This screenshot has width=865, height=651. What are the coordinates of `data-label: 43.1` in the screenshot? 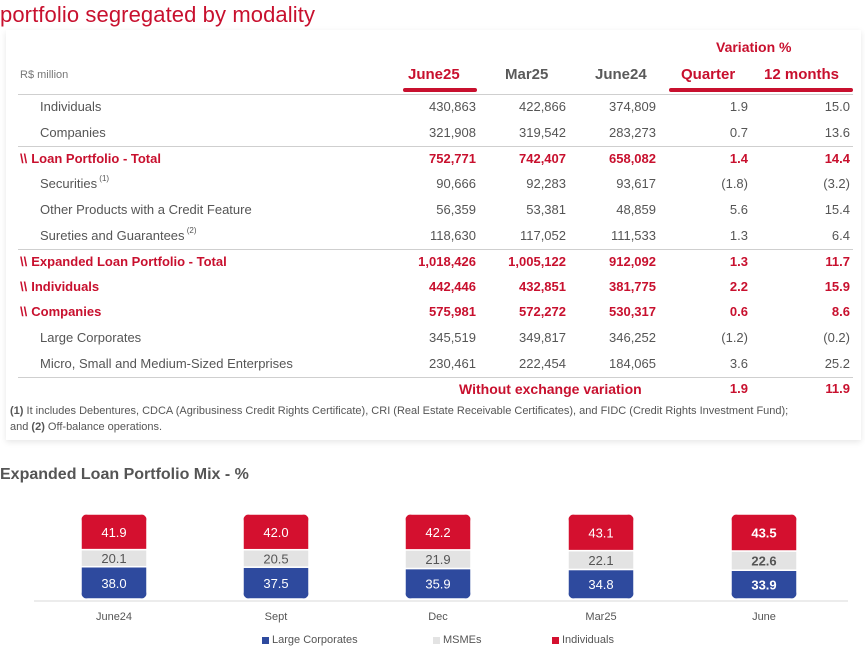 It's located at (600, 532).